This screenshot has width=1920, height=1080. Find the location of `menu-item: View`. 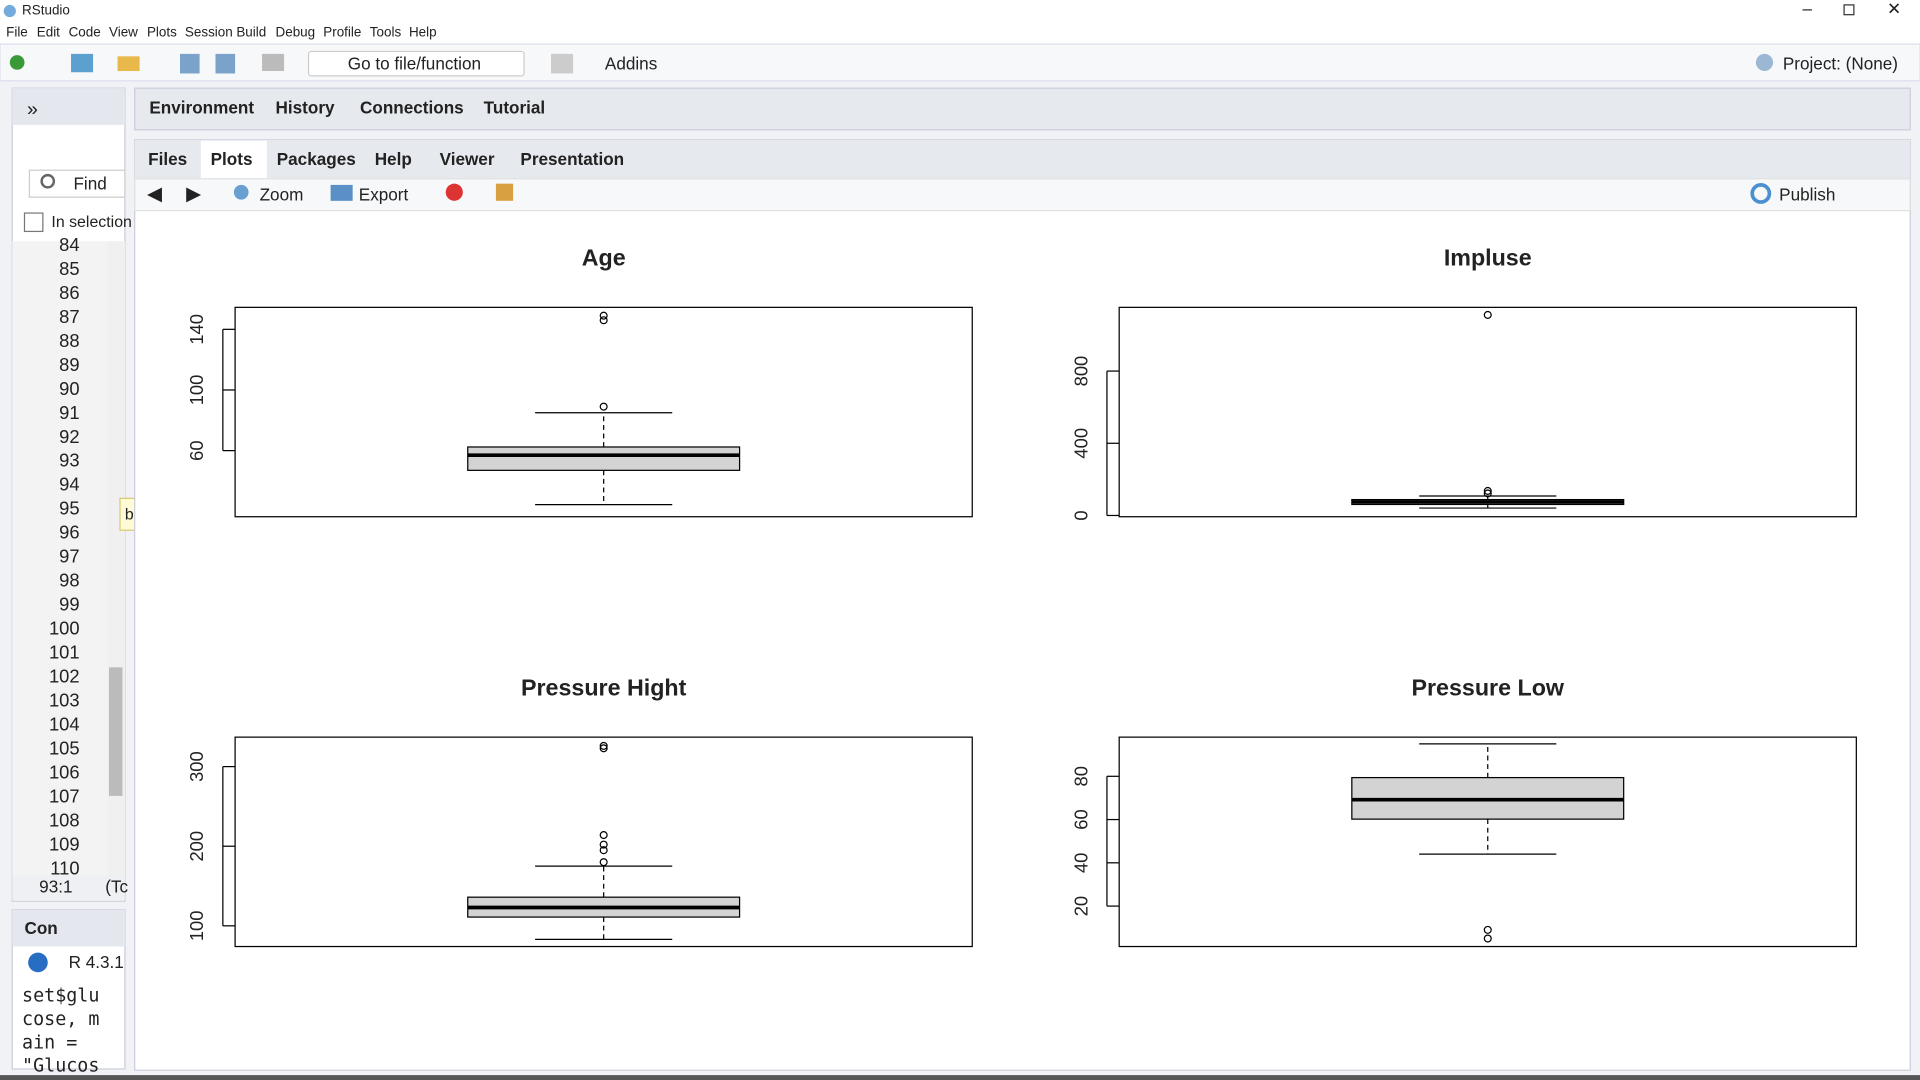

menu-item: View is located at coordinates (123, 32).